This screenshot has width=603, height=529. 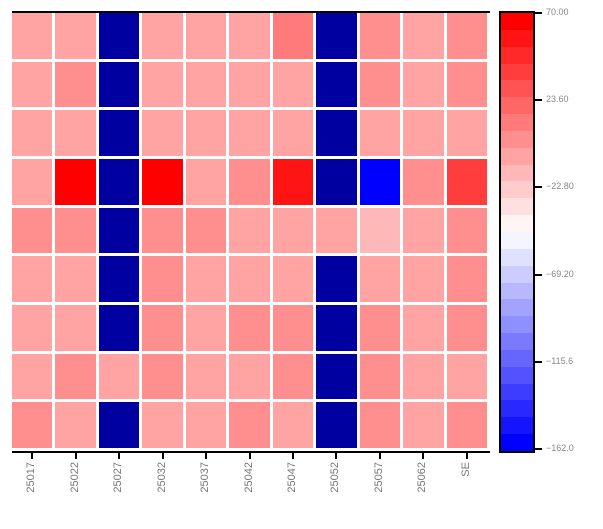 What do you see at coordinates (31, 477) in the screenshot?
I see `x-tick-label: 25017` at bounding box center [31, 477].